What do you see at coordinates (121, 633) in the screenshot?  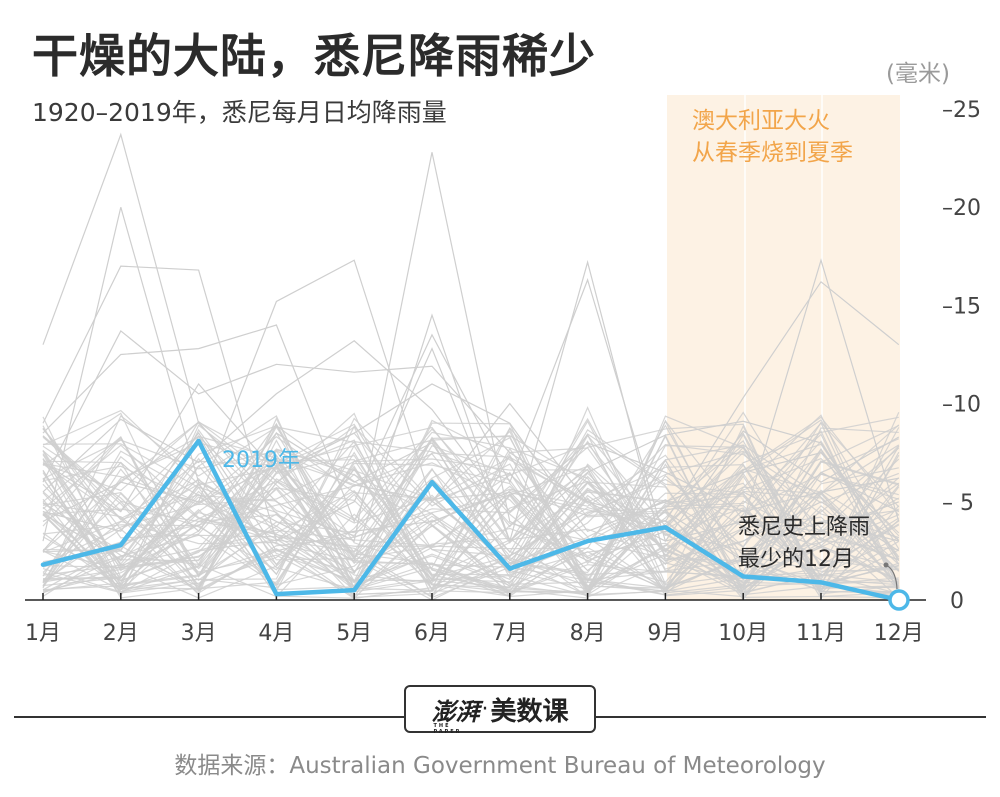 I see `x-tick-label: 2月` at bounding box center [121, 633].